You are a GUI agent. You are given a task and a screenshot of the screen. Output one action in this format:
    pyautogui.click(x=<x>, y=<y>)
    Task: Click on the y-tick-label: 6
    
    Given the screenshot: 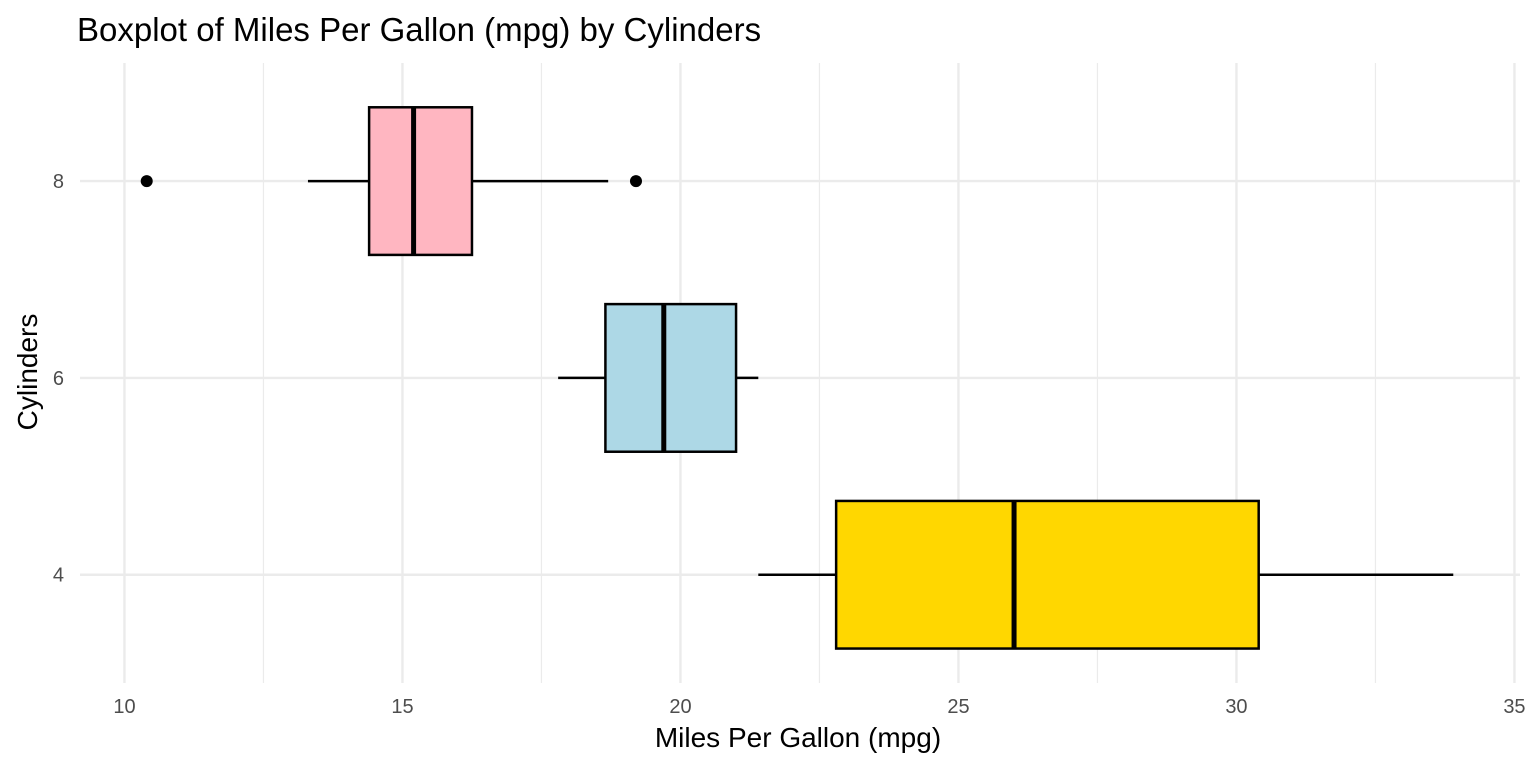 What is the action you would take?
    pyautogui.click(x=58, y=379)
    